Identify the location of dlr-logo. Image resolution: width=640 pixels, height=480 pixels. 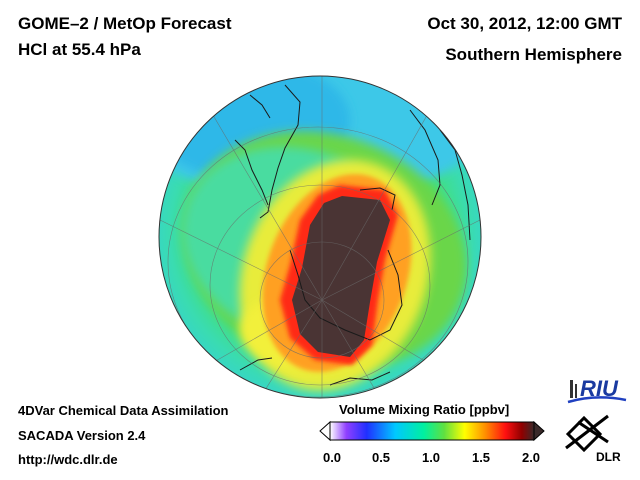
(587, 433).